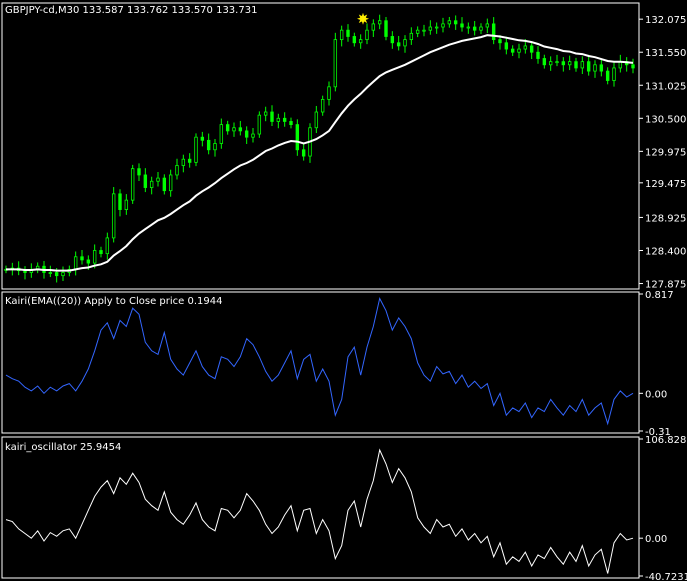 The height and width of the screenshot is (581, 687). What do you see at coordinates (659, 295) in the screenshot?
I see `kairi-ytick-label: 0.817` at bounding box center [659, 295].